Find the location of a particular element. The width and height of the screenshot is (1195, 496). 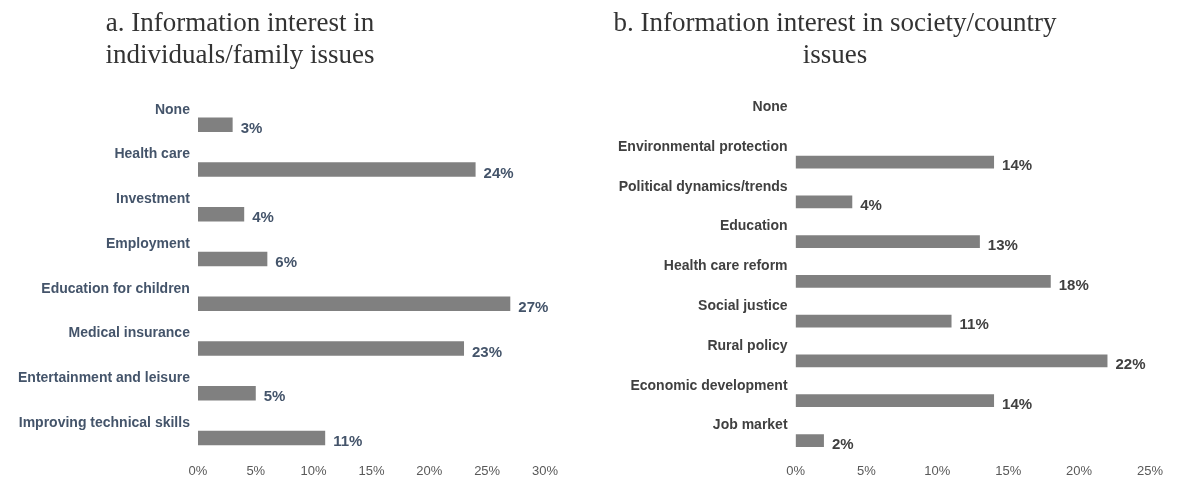

x-tick-label: 30% is located at coordinates (545, 470).